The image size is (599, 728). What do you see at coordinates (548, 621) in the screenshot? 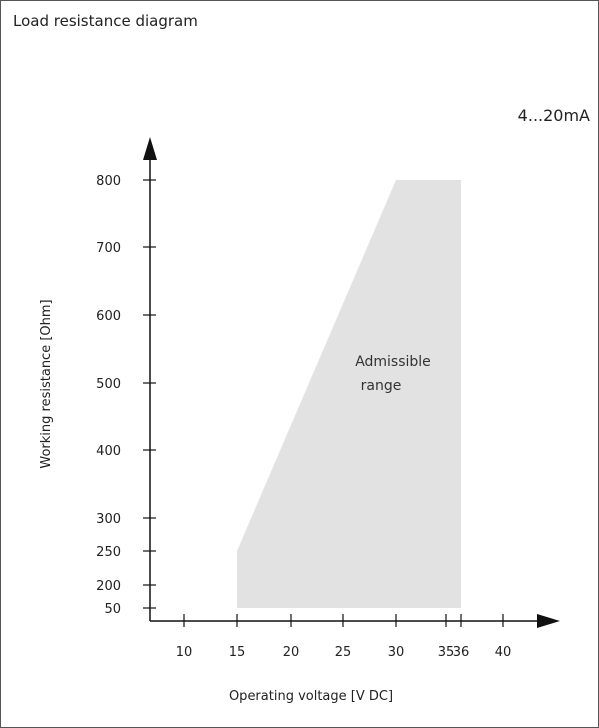
I see `x-axis-arrow` at bounding box center [548, 621].